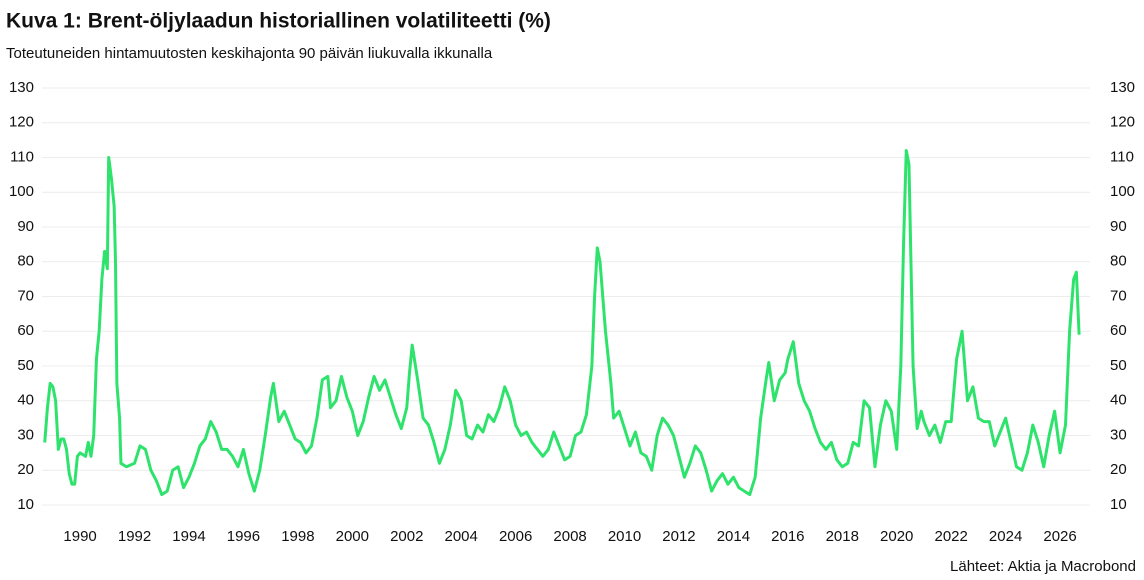  I want to click on x-tick-label: 2014, so click(733, 536).